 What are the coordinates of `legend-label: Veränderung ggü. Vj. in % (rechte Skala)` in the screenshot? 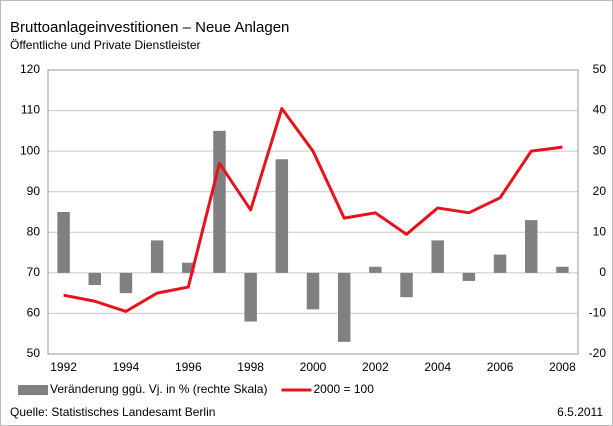 It's located at (158, 389).